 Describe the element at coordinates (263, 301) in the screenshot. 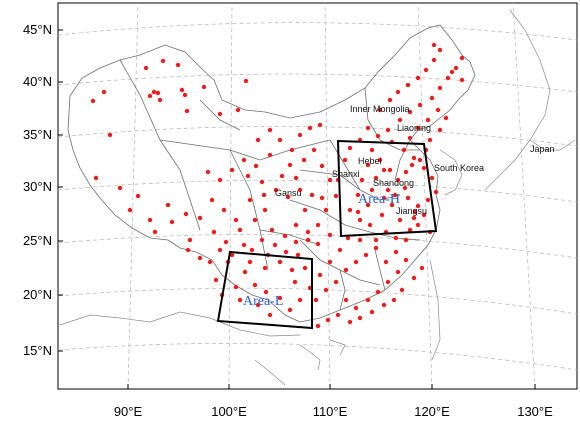

I see `area-l-label: Area-L` at that location.